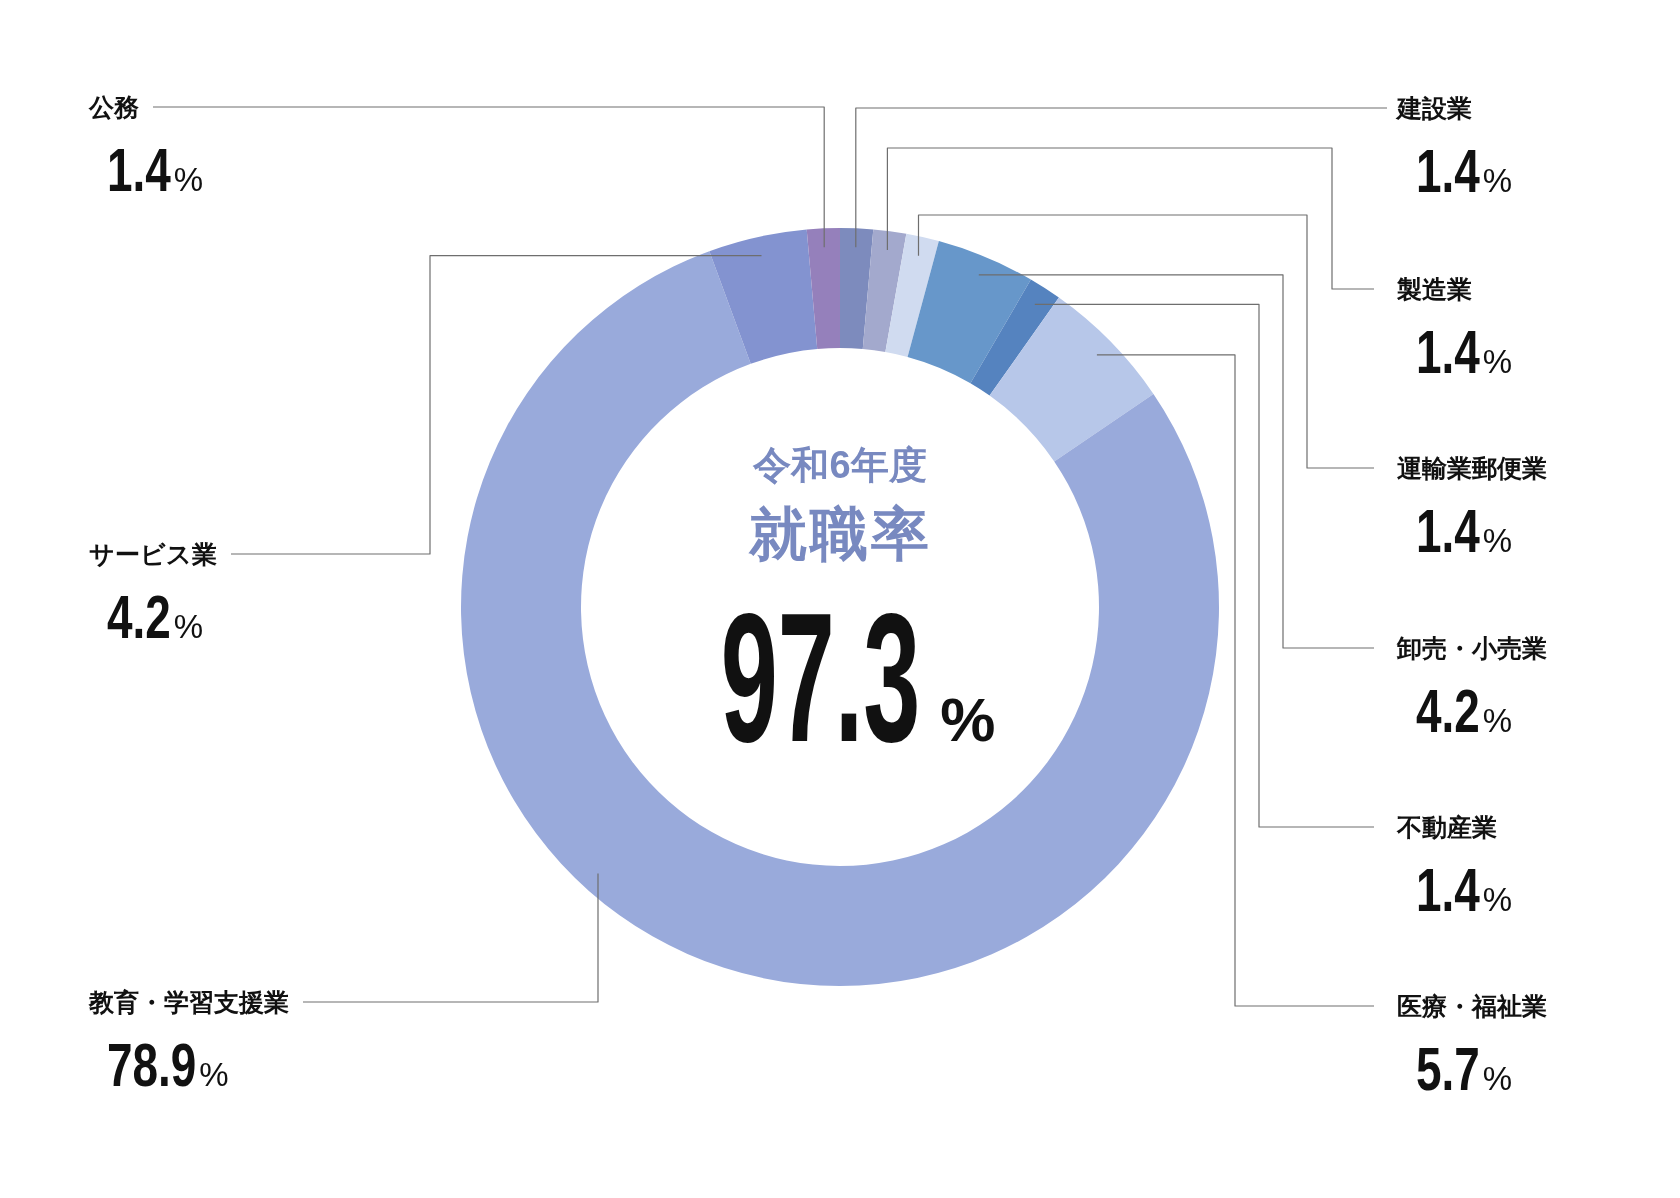  What do you see at coordinates (839, 465) in the screenshot?
I see `text: 令和6年度` at bounding box center [839, 465].